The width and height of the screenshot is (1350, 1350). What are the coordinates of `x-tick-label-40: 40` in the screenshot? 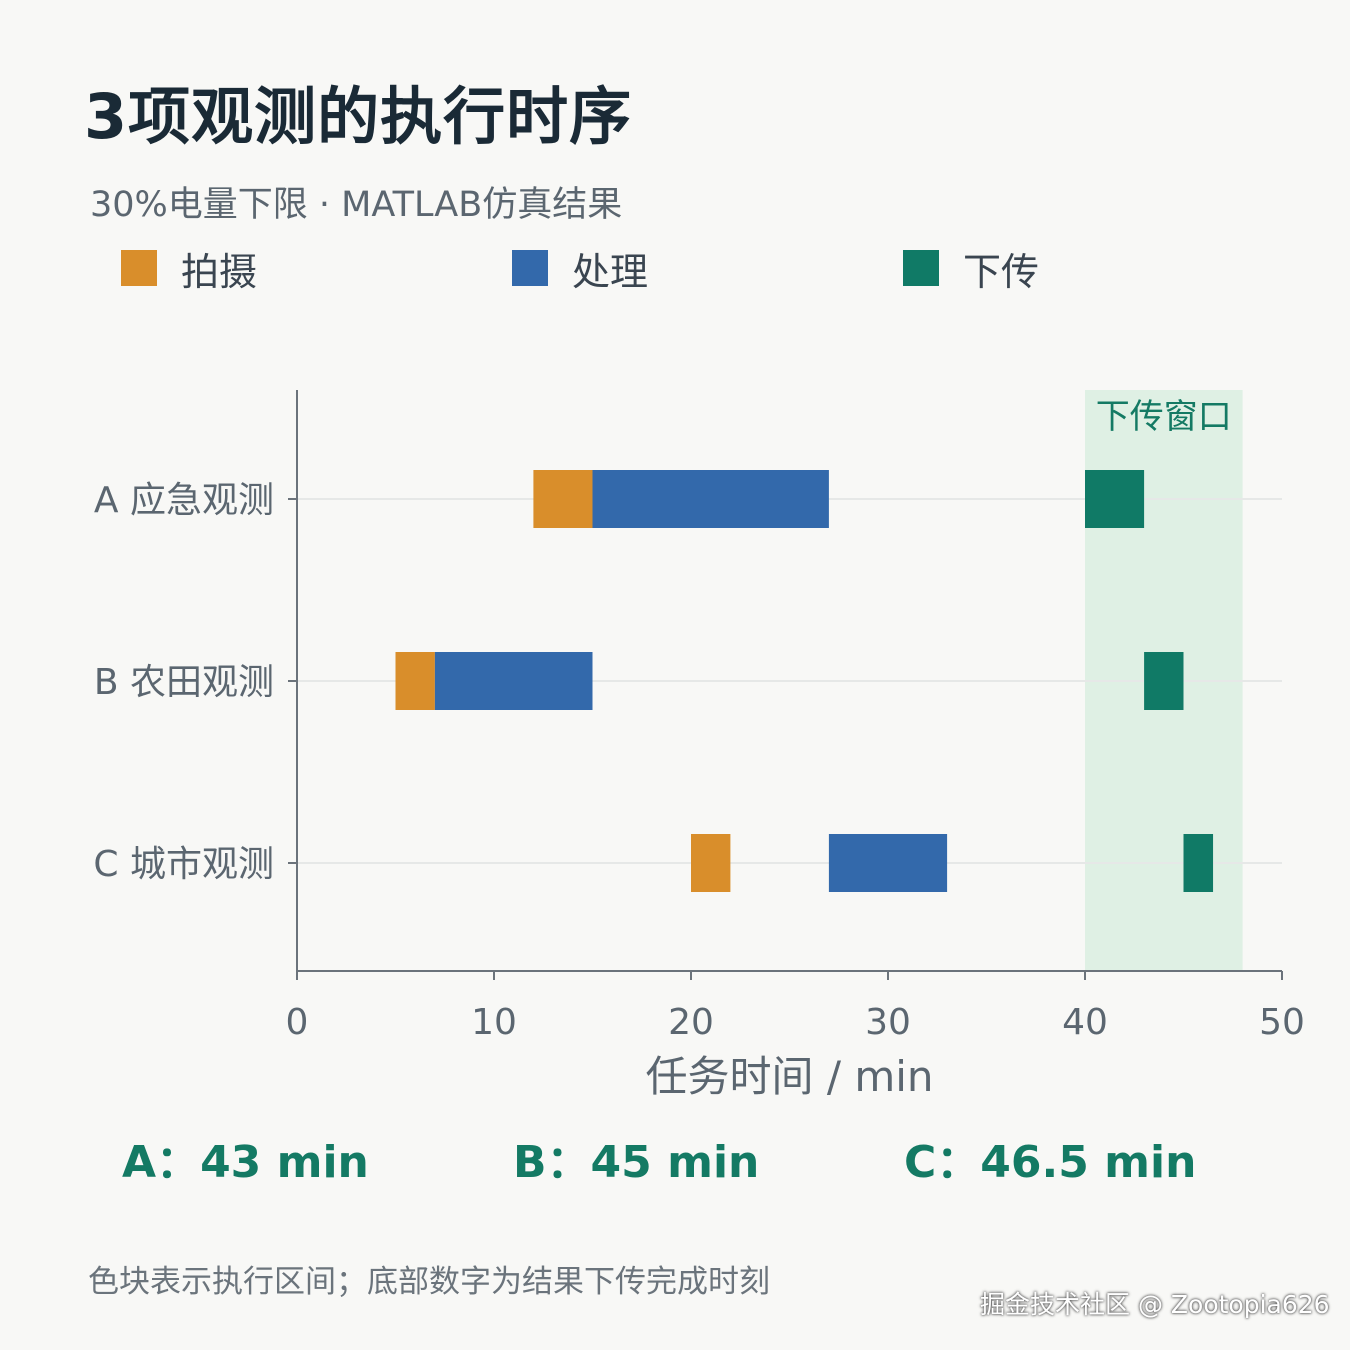 It's located at (1085, 1022).